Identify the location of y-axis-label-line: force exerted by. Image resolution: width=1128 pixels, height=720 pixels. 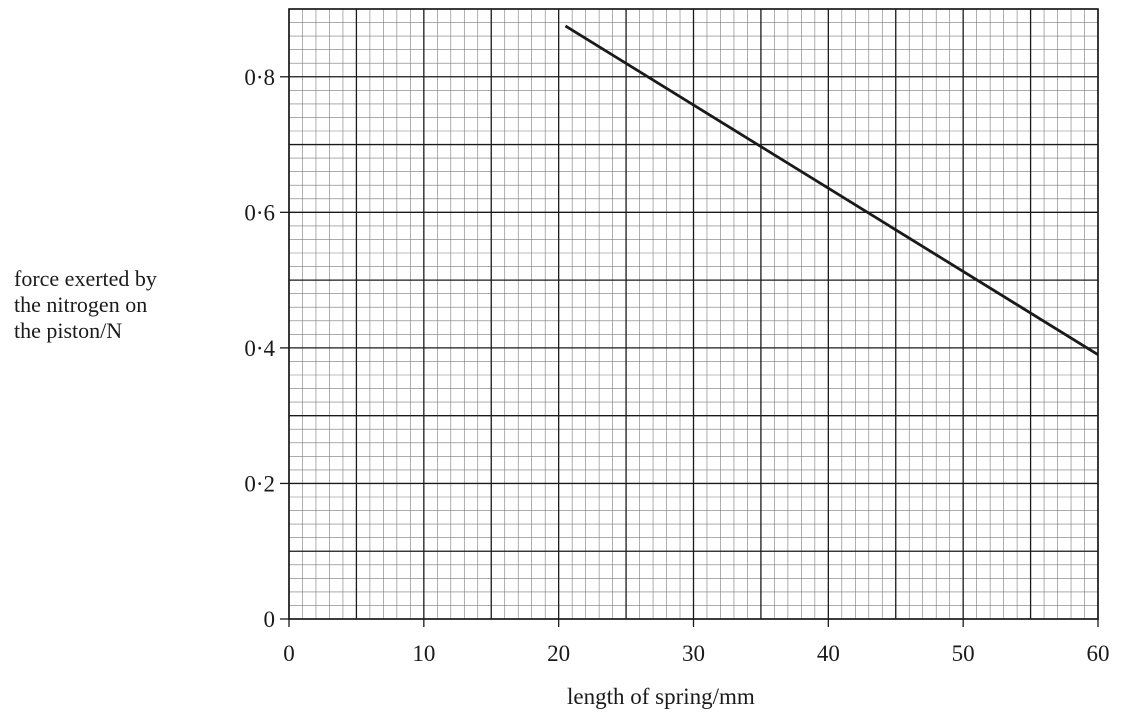
(85, 278).